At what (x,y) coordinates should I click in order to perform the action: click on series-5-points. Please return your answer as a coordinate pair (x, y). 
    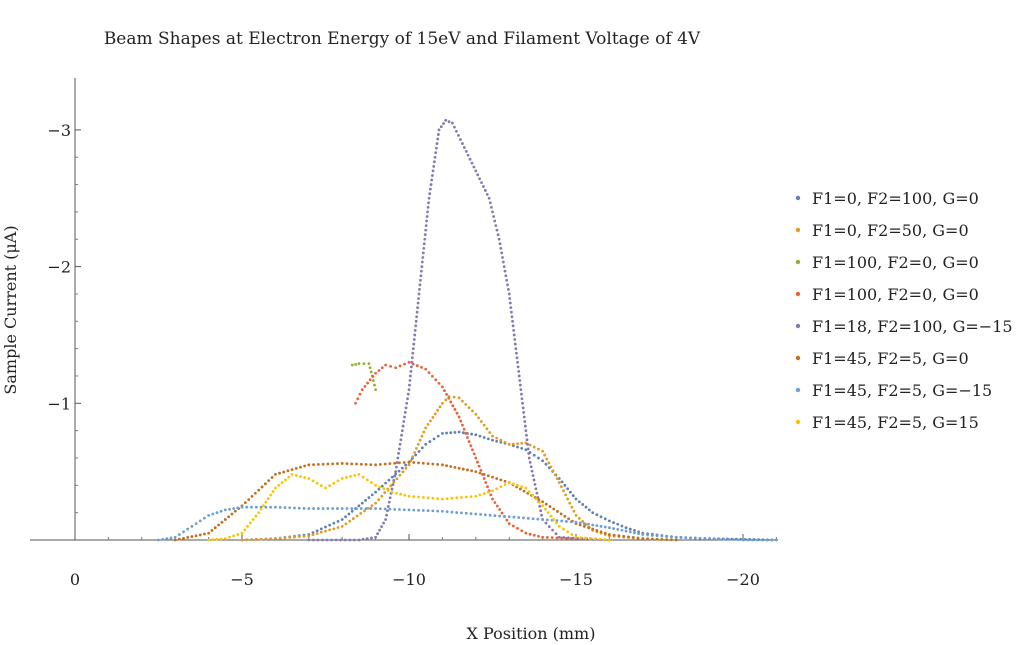
    Looking at the image, I should click on (425, 501).